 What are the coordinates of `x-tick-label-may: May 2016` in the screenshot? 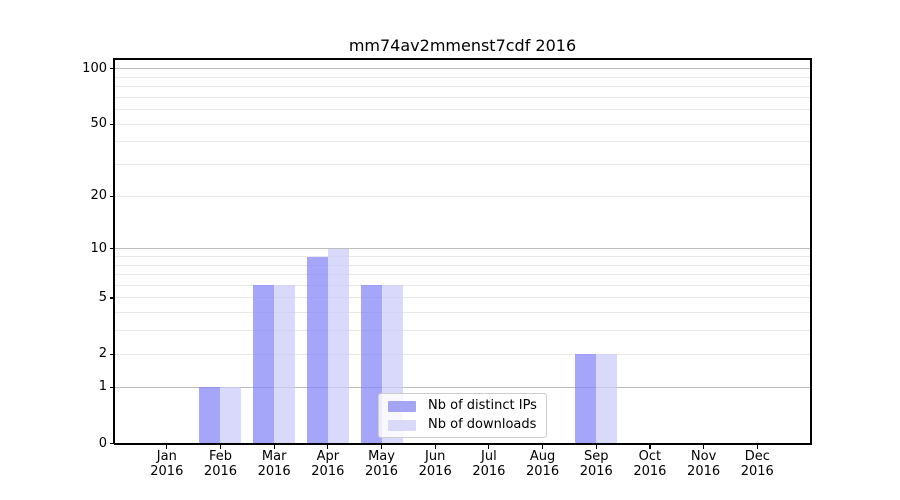 It's located at (382, 464).